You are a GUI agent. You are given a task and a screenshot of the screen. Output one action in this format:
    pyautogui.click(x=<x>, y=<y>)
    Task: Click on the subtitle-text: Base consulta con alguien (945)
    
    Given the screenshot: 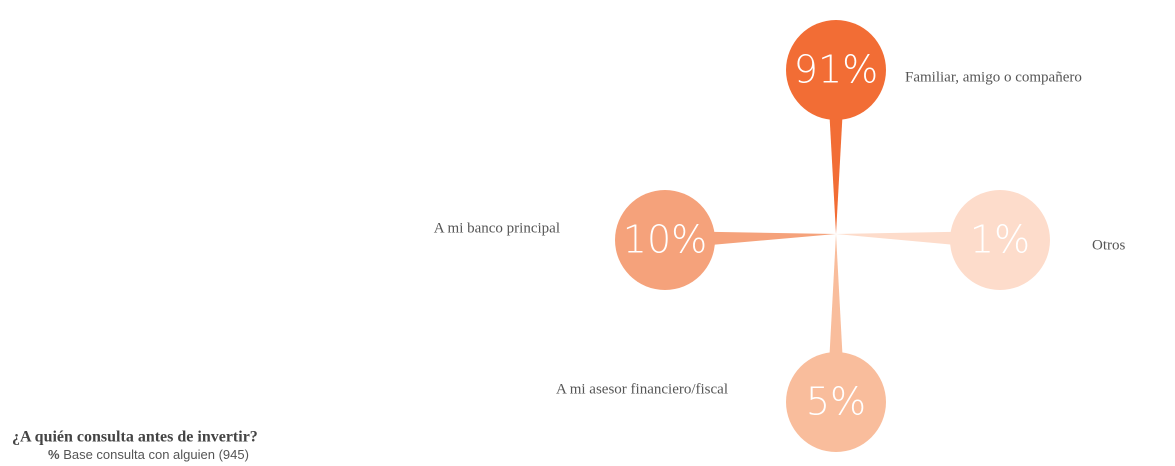 What is the action you would take?
    pyautogui.click(x=156, y=454)
    